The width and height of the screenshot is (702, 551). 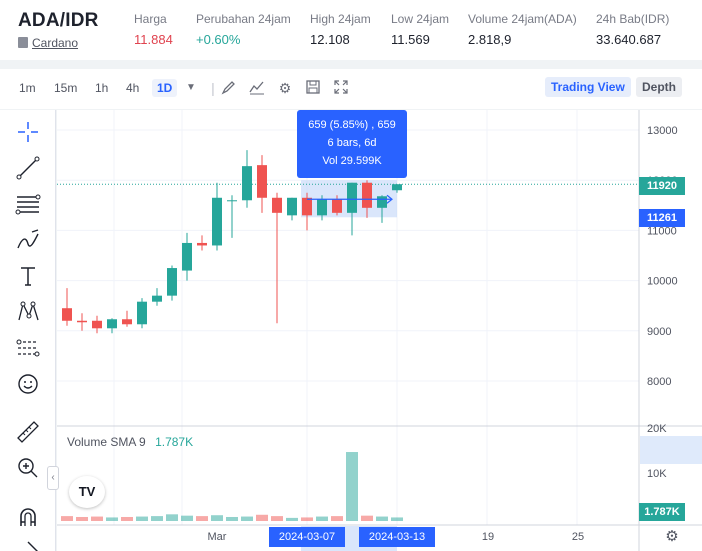 What do you see at coordinates (330, 39) in the screenshot?
I see `stat-value: 12.108` at bounding box center [330, 39].